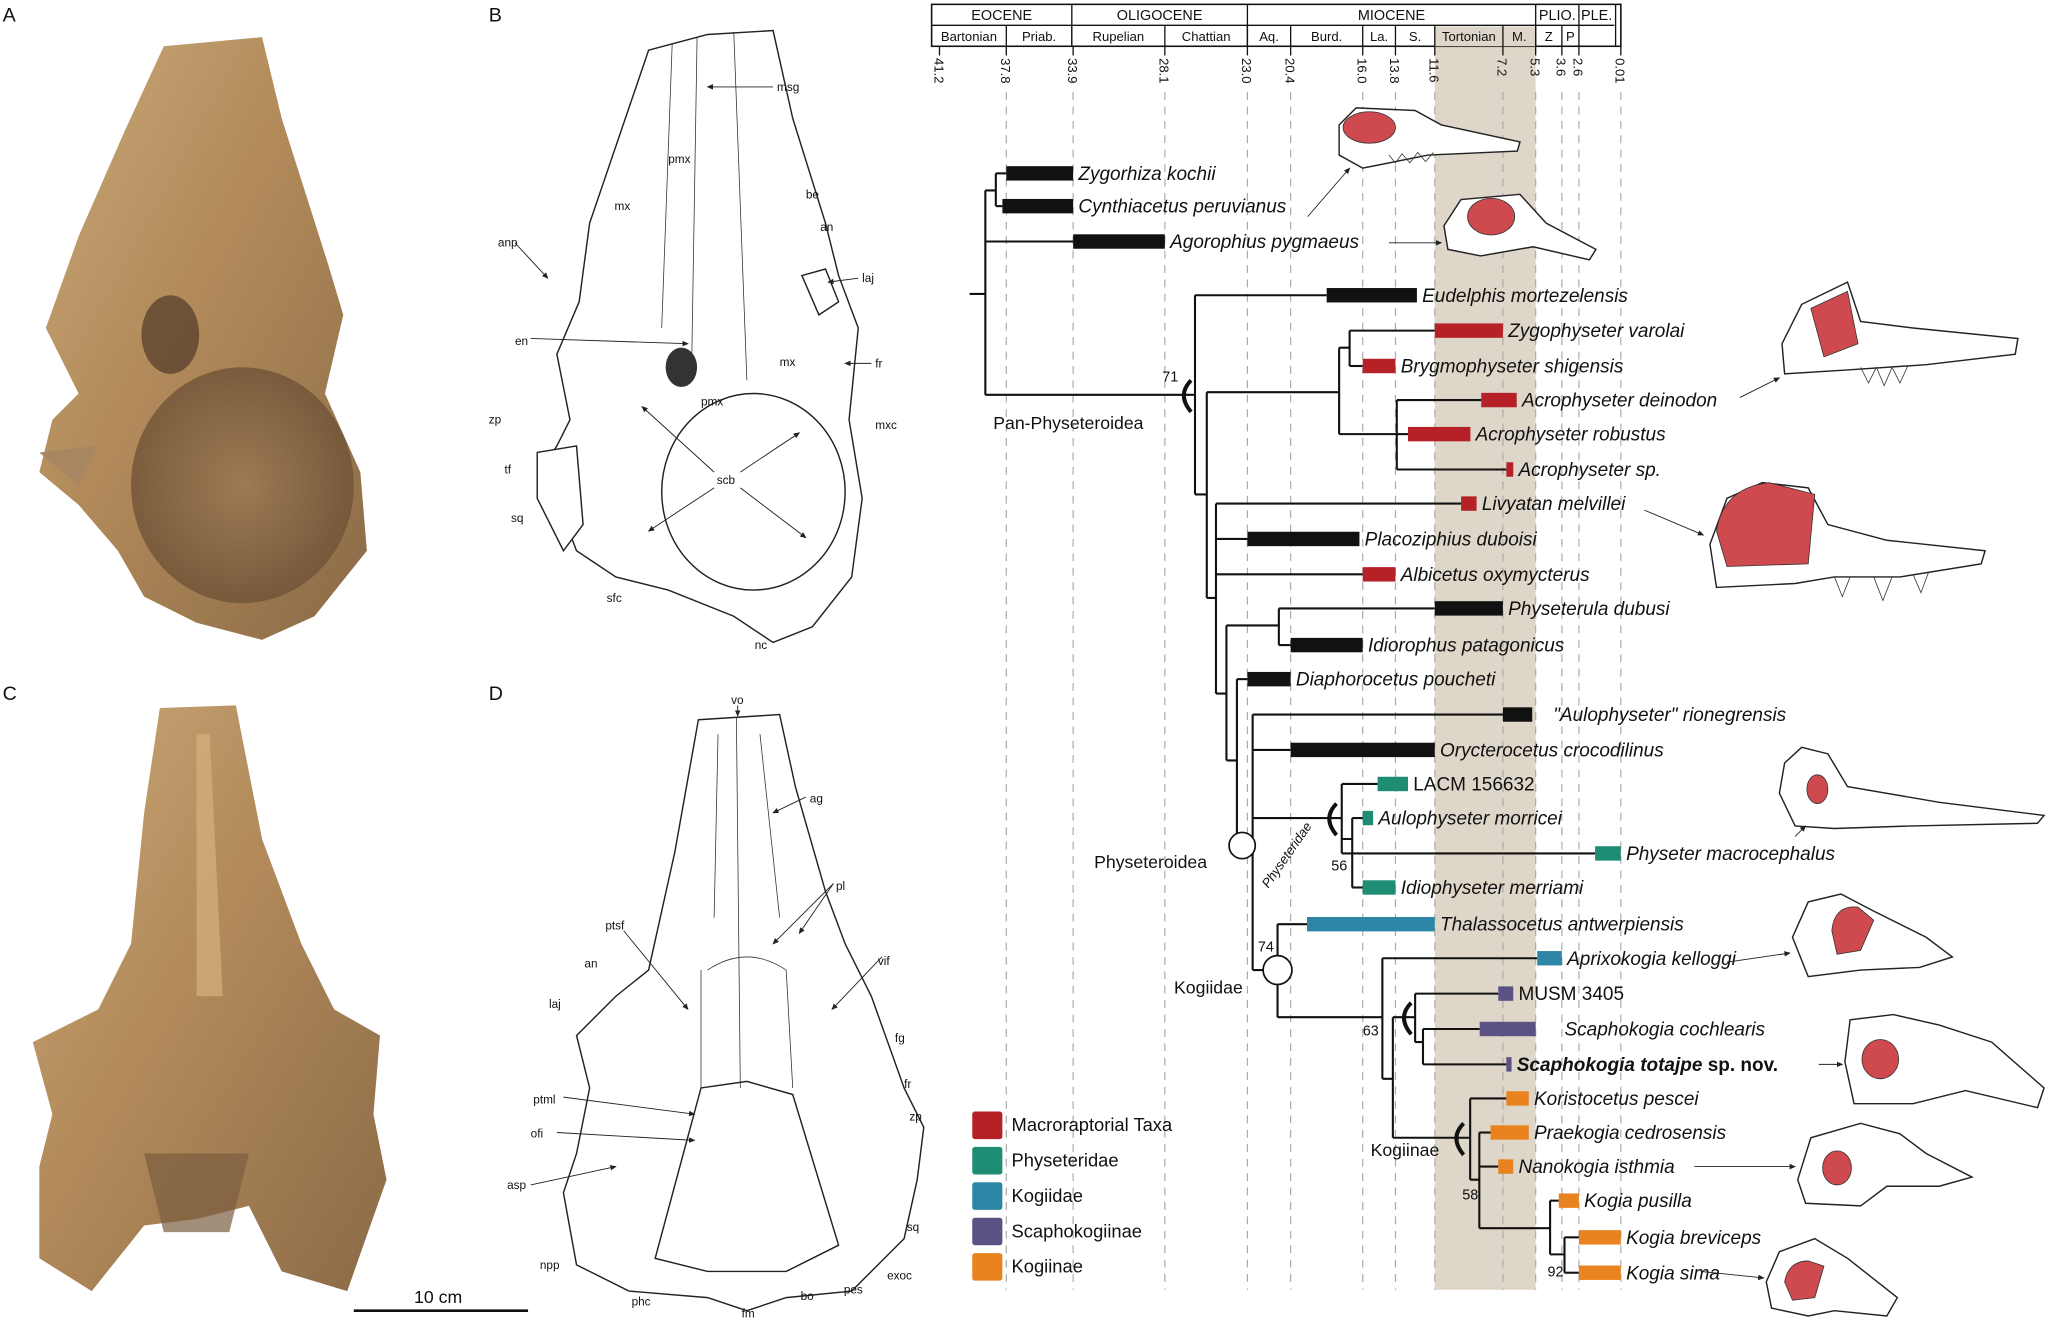  What do you see at coordinates (495, 420) in the screenshot?
I see `label-zp: zp` at bounding box center [495, 420].